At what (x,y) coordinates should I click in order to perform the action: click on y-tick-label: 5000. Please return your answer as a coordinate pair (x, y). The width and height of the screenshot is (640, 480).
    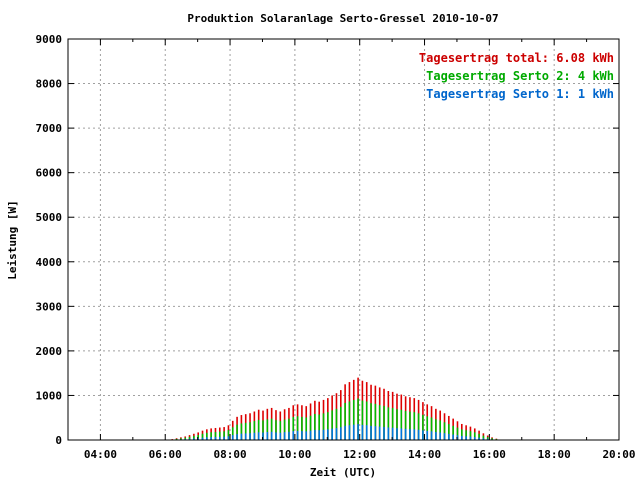
    Looking at the image, I should click on (49, 217).